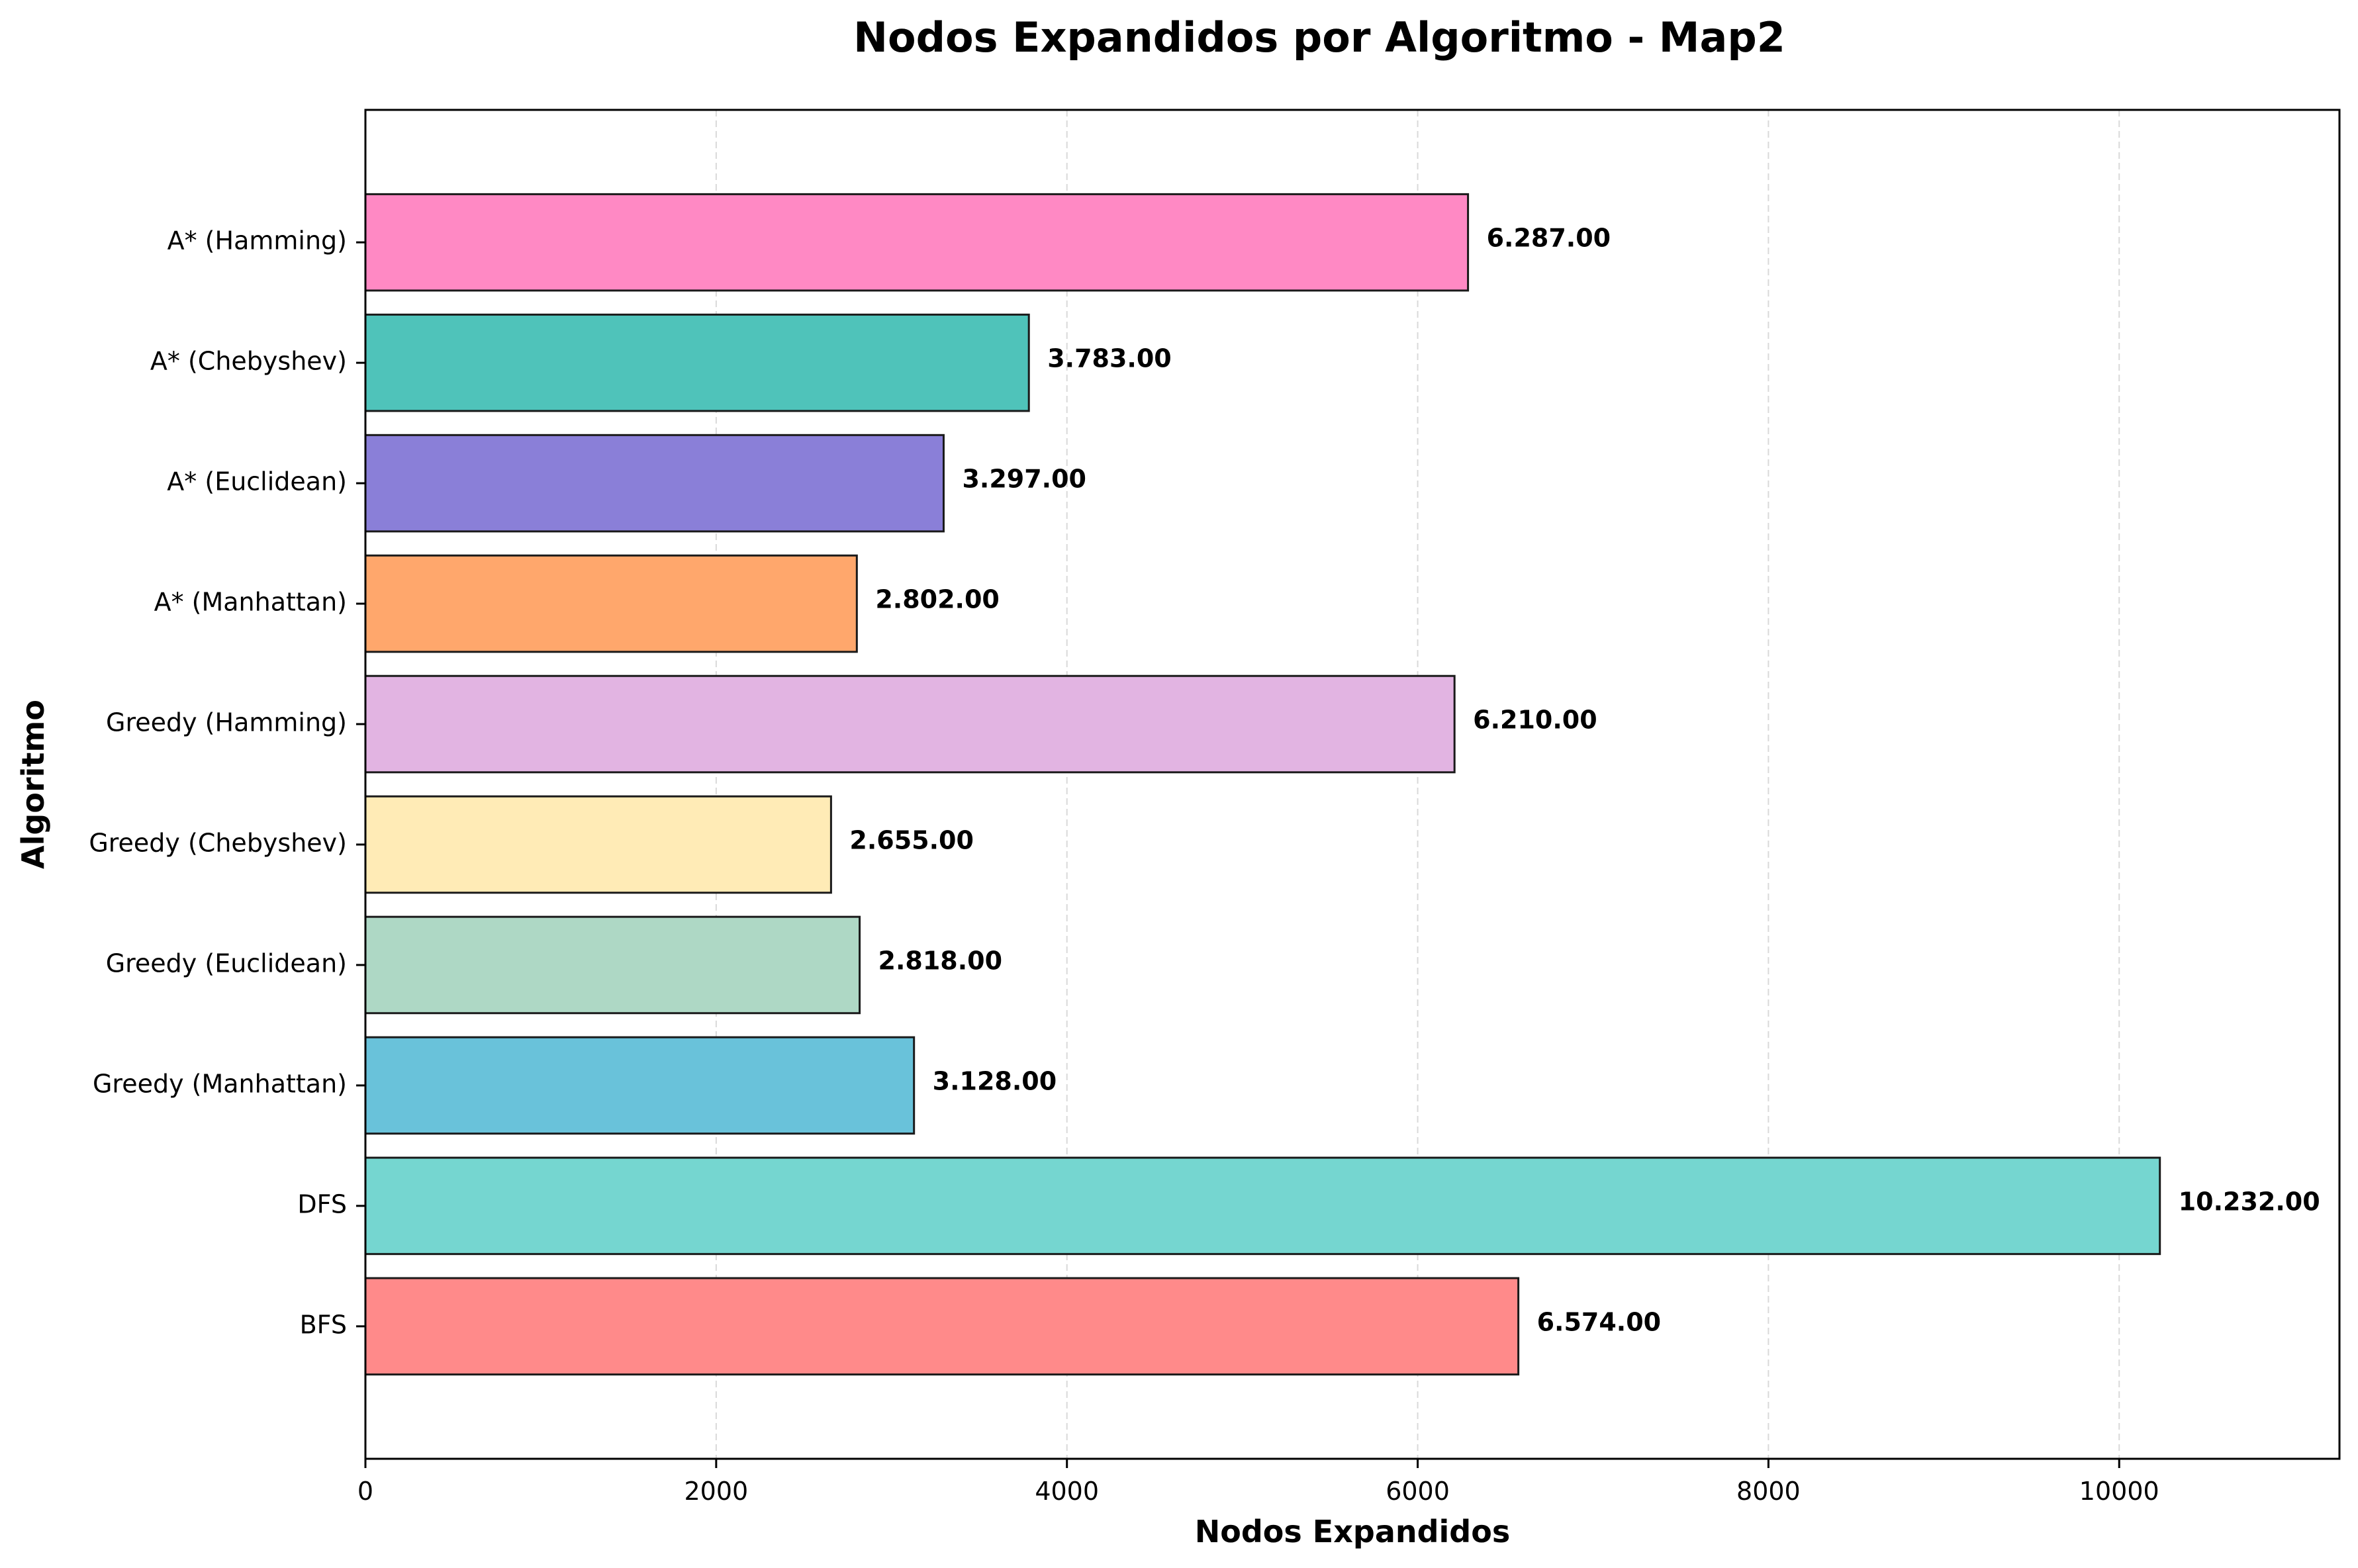 This screenshot has height=1568, width=2358. What do you see at coordinates (611, 603) in the screenshot?
I see `bar-a-manhattan` at bounding box center [611, 603].